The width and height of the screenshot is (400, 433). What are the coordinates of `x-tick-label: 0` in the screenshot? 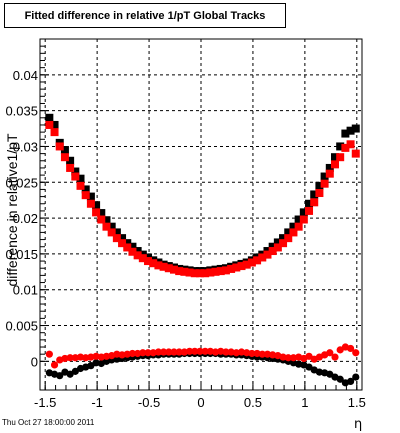 It's located at (200, 402).